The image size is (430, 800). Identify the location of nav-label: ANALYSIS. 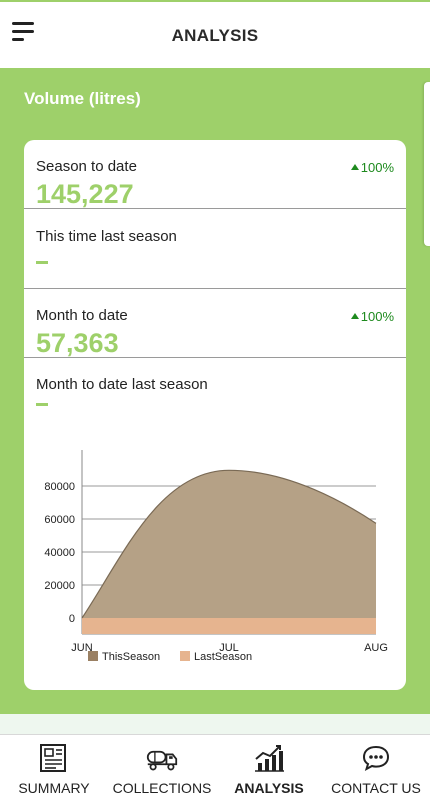
(269, 788).